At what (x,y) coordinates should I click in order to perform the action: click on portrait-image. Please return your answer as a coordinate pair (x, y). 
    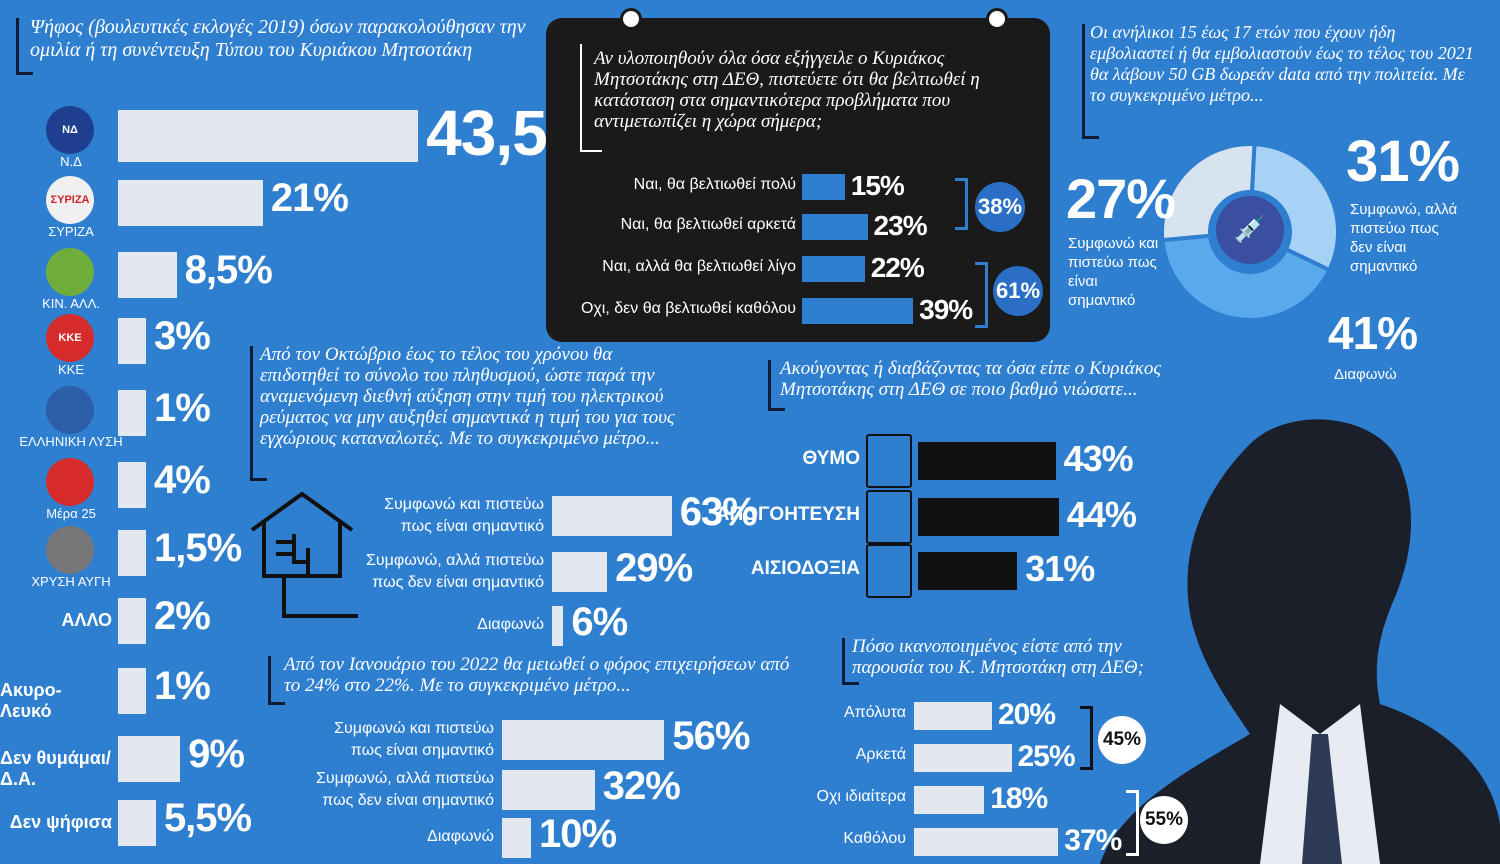
    Looking at the image, I should click on (1300, 641).